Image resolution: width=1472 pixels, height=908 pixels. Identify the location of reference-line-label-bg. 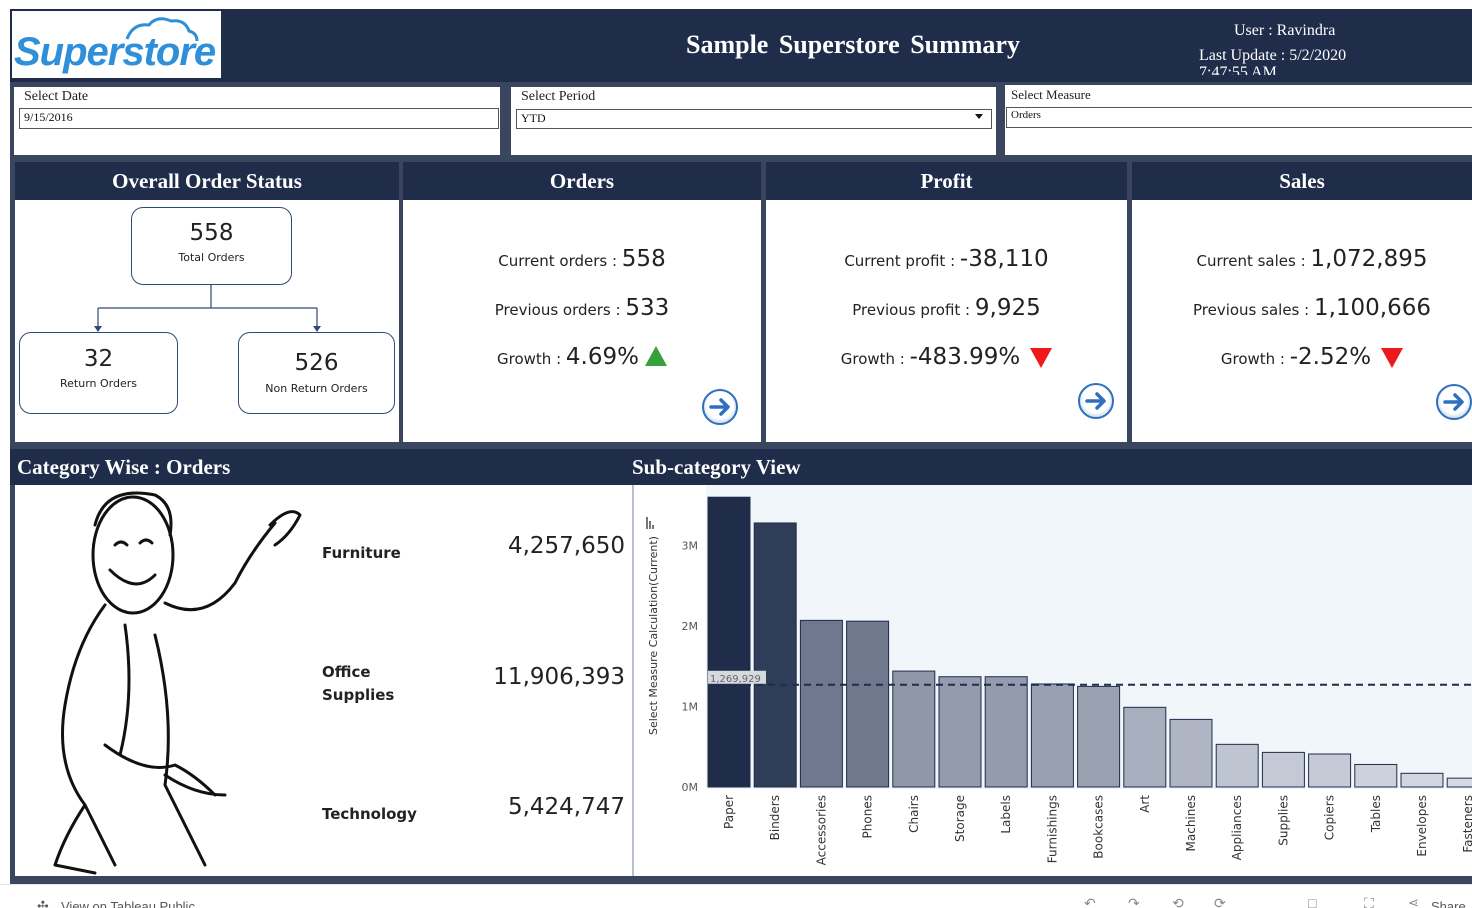
(737, 677).